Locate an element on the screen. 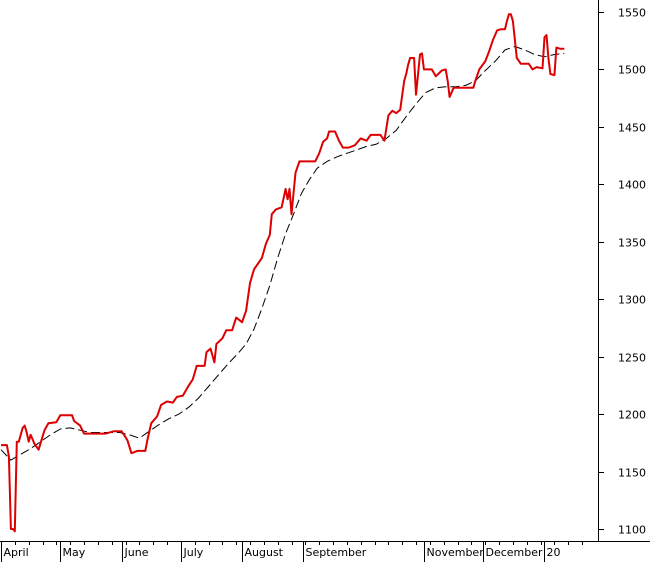  y-tick-label: 1450 is located at coordinates (632, 128).